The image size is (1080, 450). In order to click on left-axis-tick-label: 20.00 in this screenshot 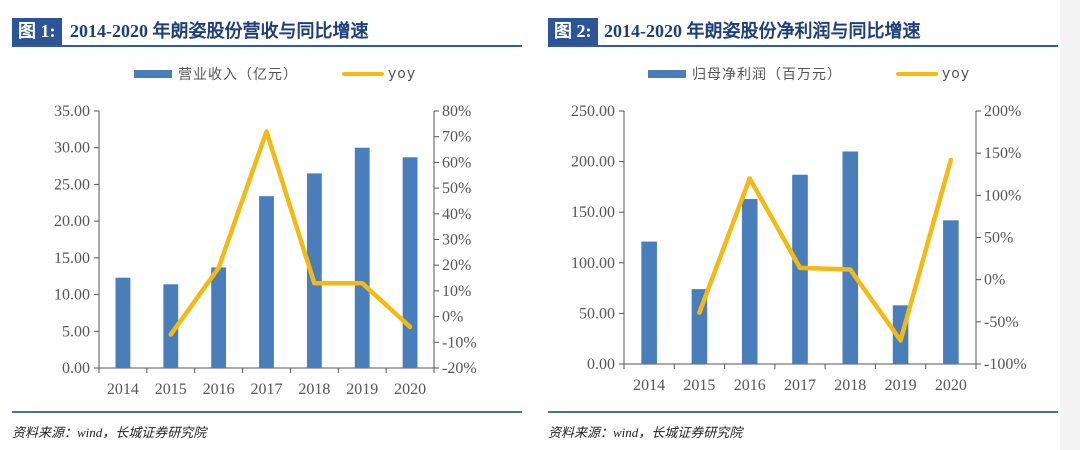, I will do `click(72, 221)`.